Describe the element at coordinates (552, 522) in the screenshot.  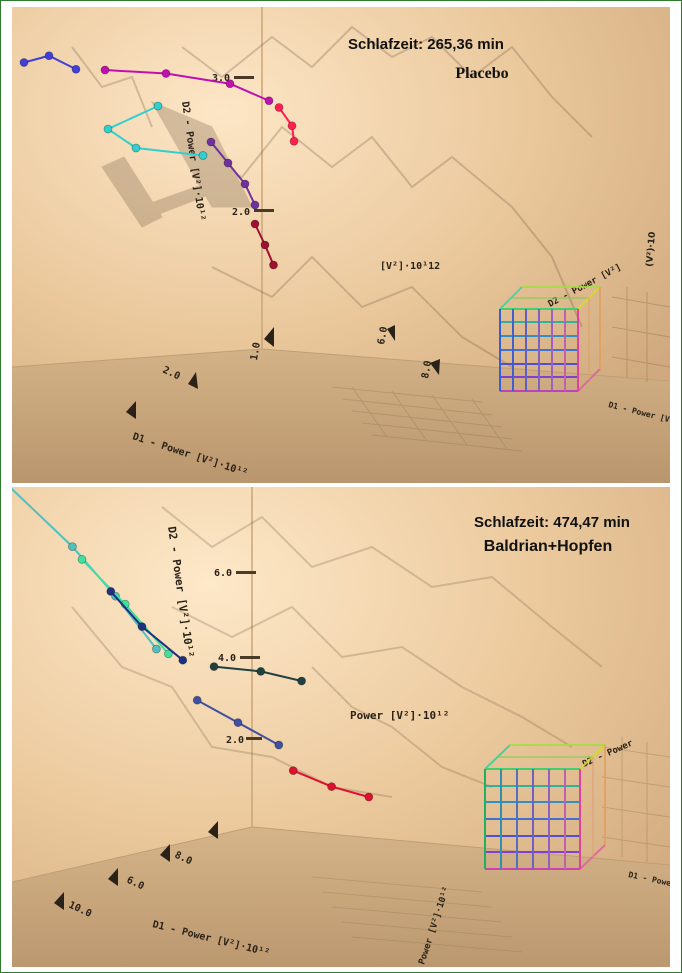
I see `sleep-time-label: Schlafzeit: 474,47 min` at that location.